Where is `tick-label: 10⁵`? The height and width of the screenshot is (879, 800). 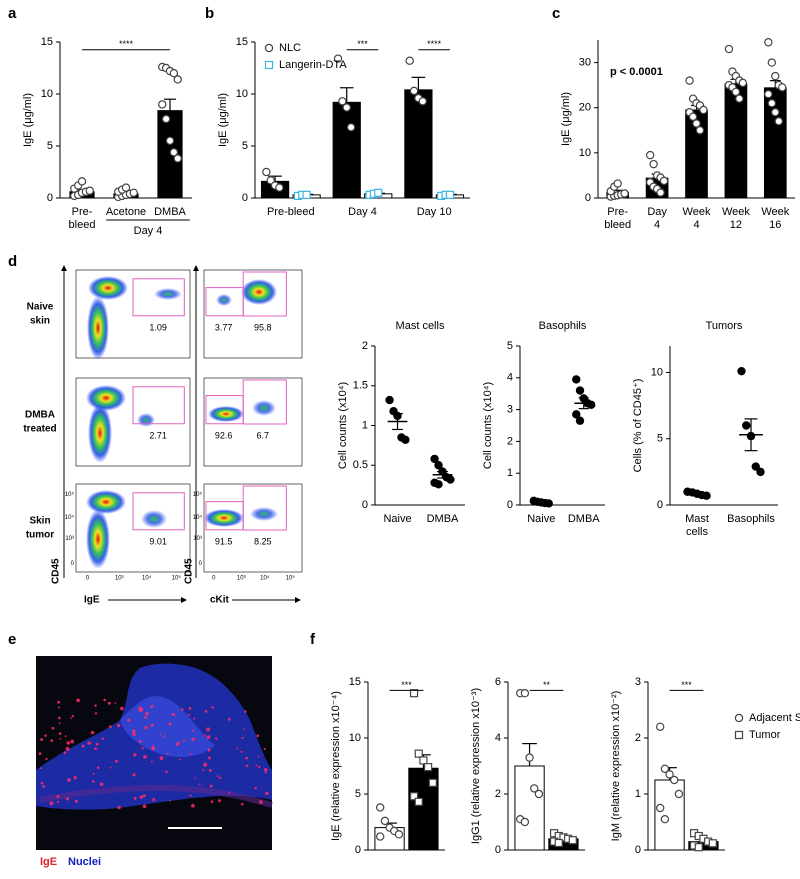 tick-label: 10⁵ is located at coordinates (70, 494).